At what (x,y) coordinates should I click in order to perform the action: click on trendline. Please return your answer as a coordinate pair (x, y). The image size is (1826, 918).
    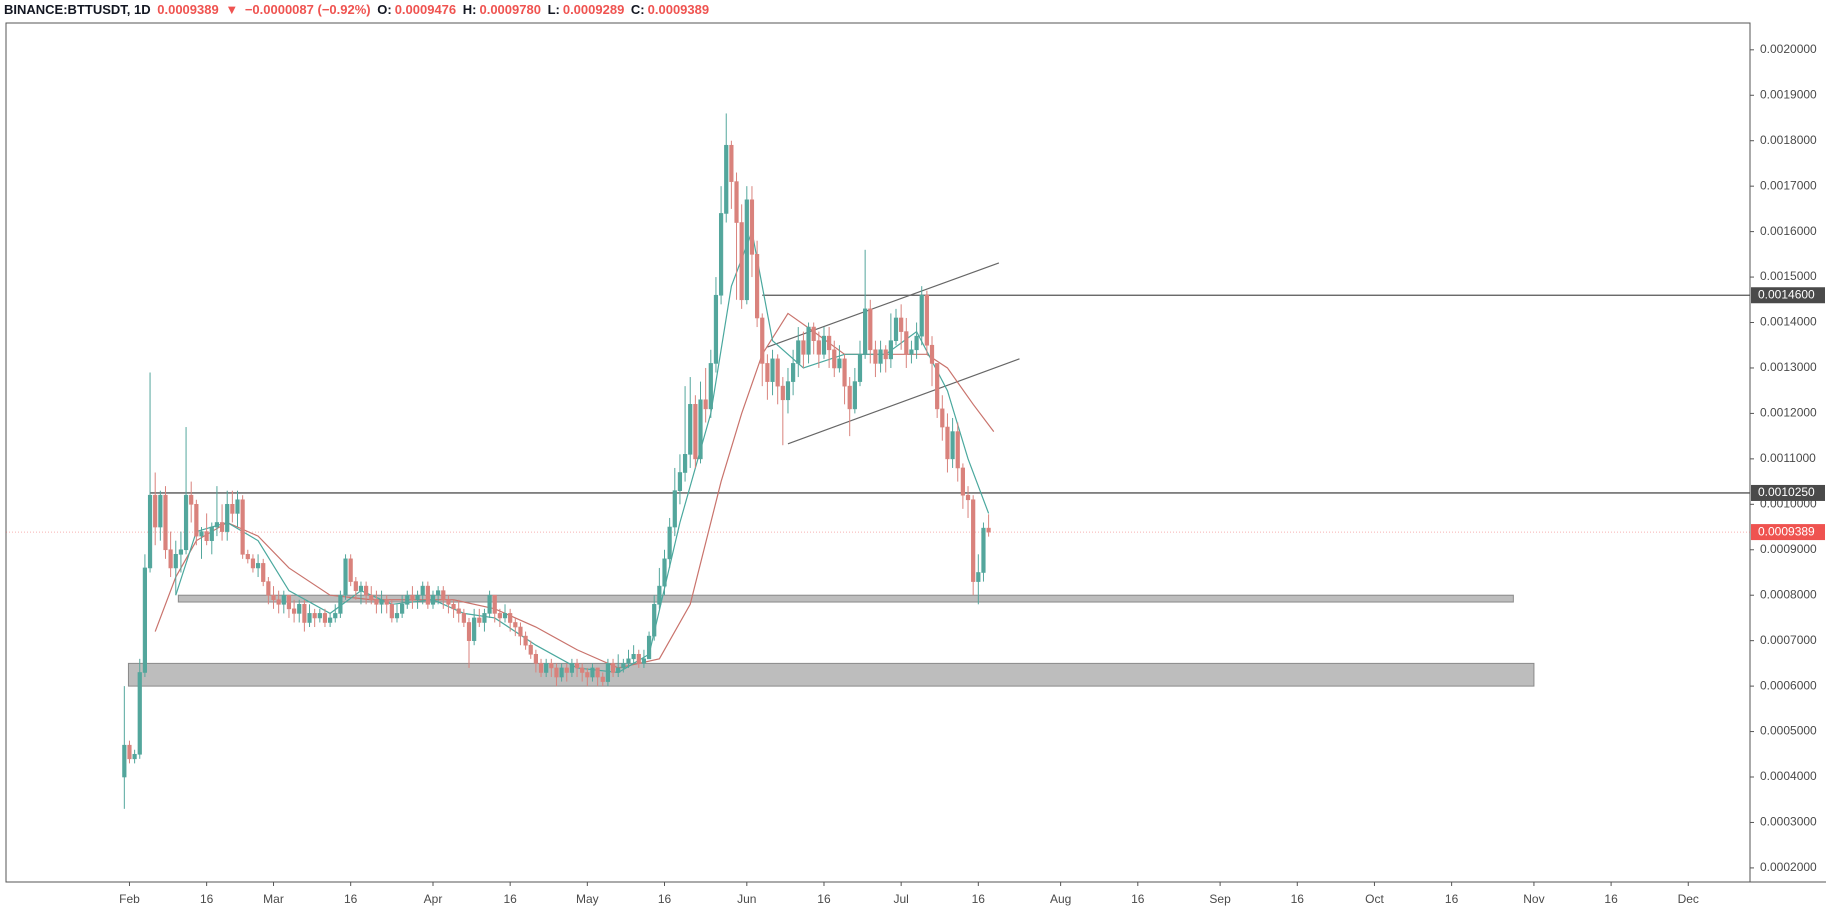
    Looking at the image, I should click on (903, 401).